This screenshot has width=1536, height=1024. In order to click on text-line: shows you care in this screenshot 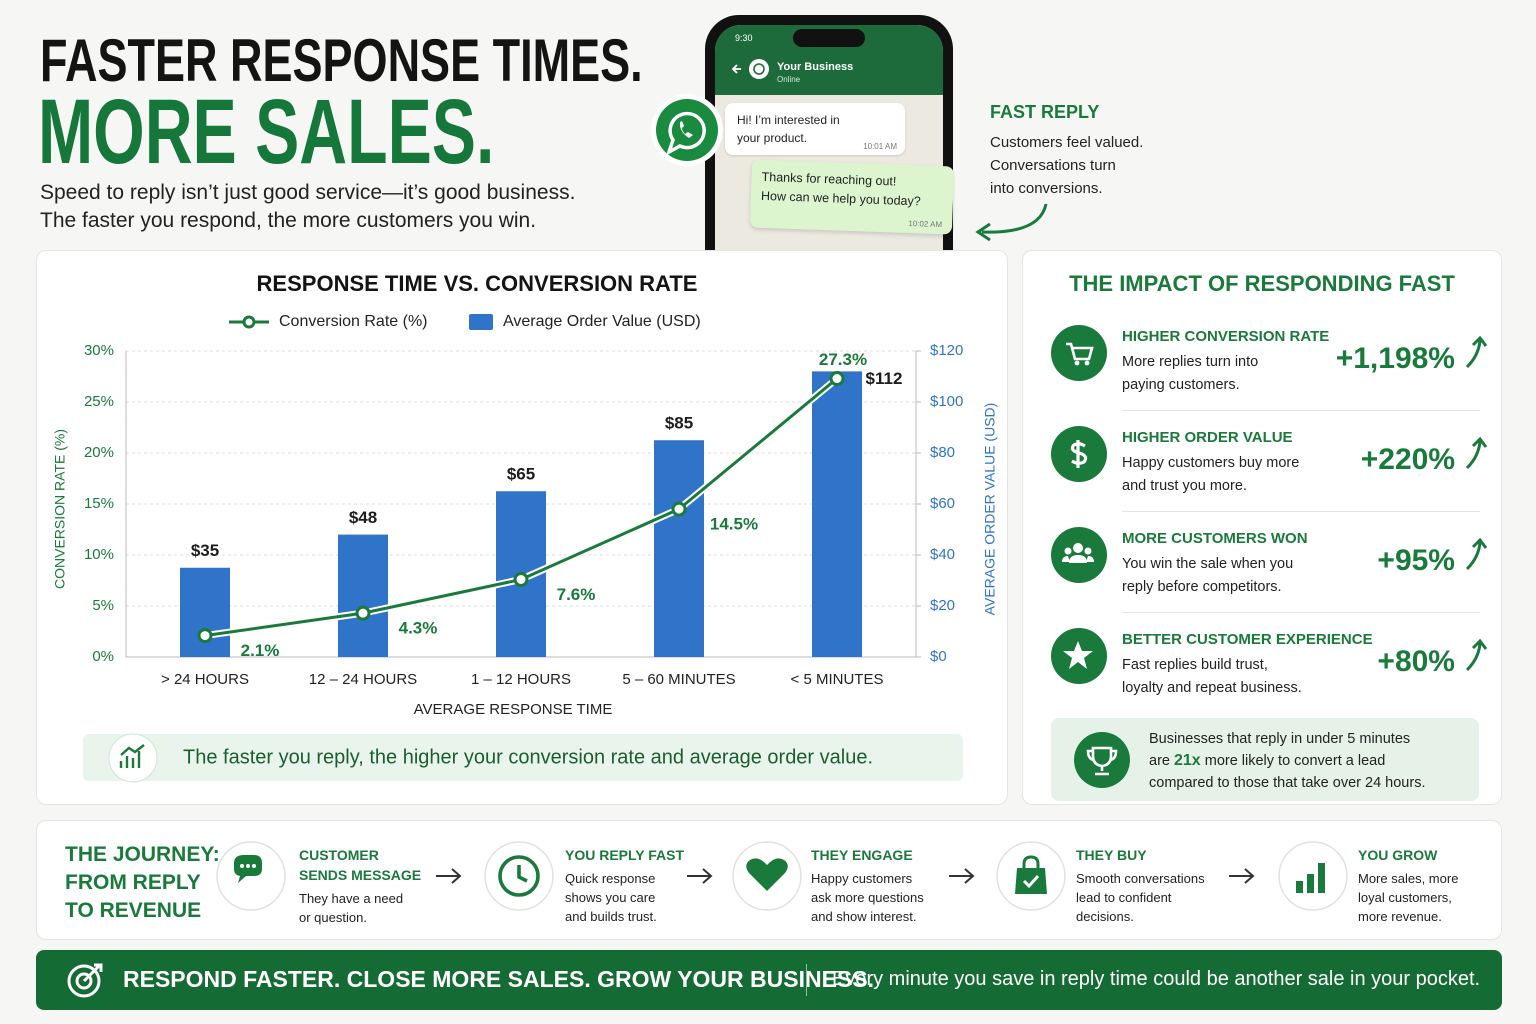, I will do `click(610, 897)`.